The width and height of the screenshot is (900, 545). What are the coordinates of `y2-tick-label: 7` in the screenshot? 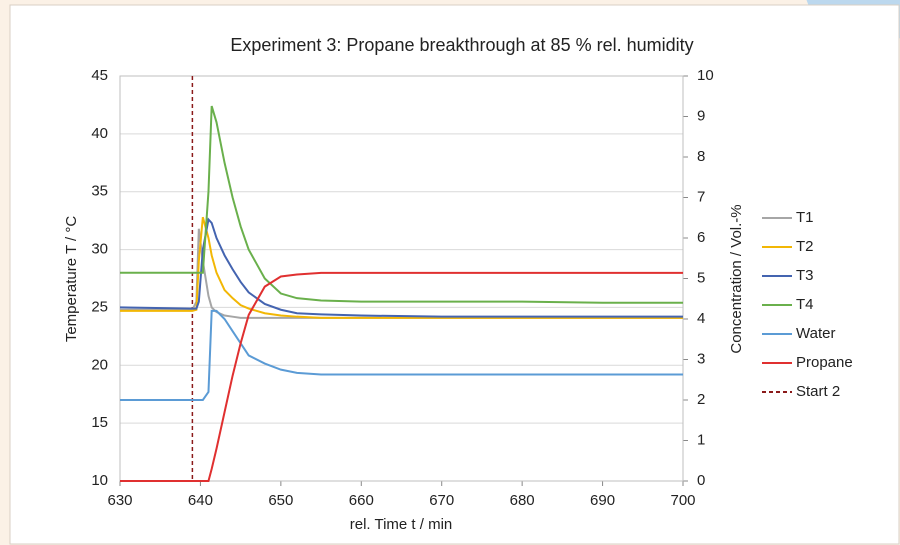 It's located at (701, 196).